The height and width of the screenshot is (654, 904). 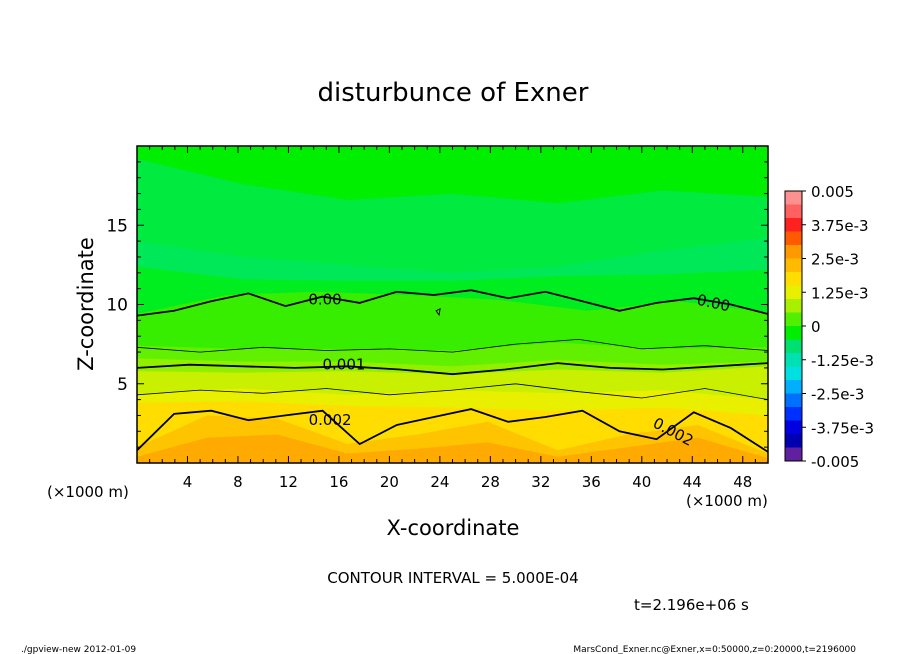 What do you see at coordinates (117, 226) in the screenshot?
I see `y-tick-label: 15` at bounding box center [117, 226].